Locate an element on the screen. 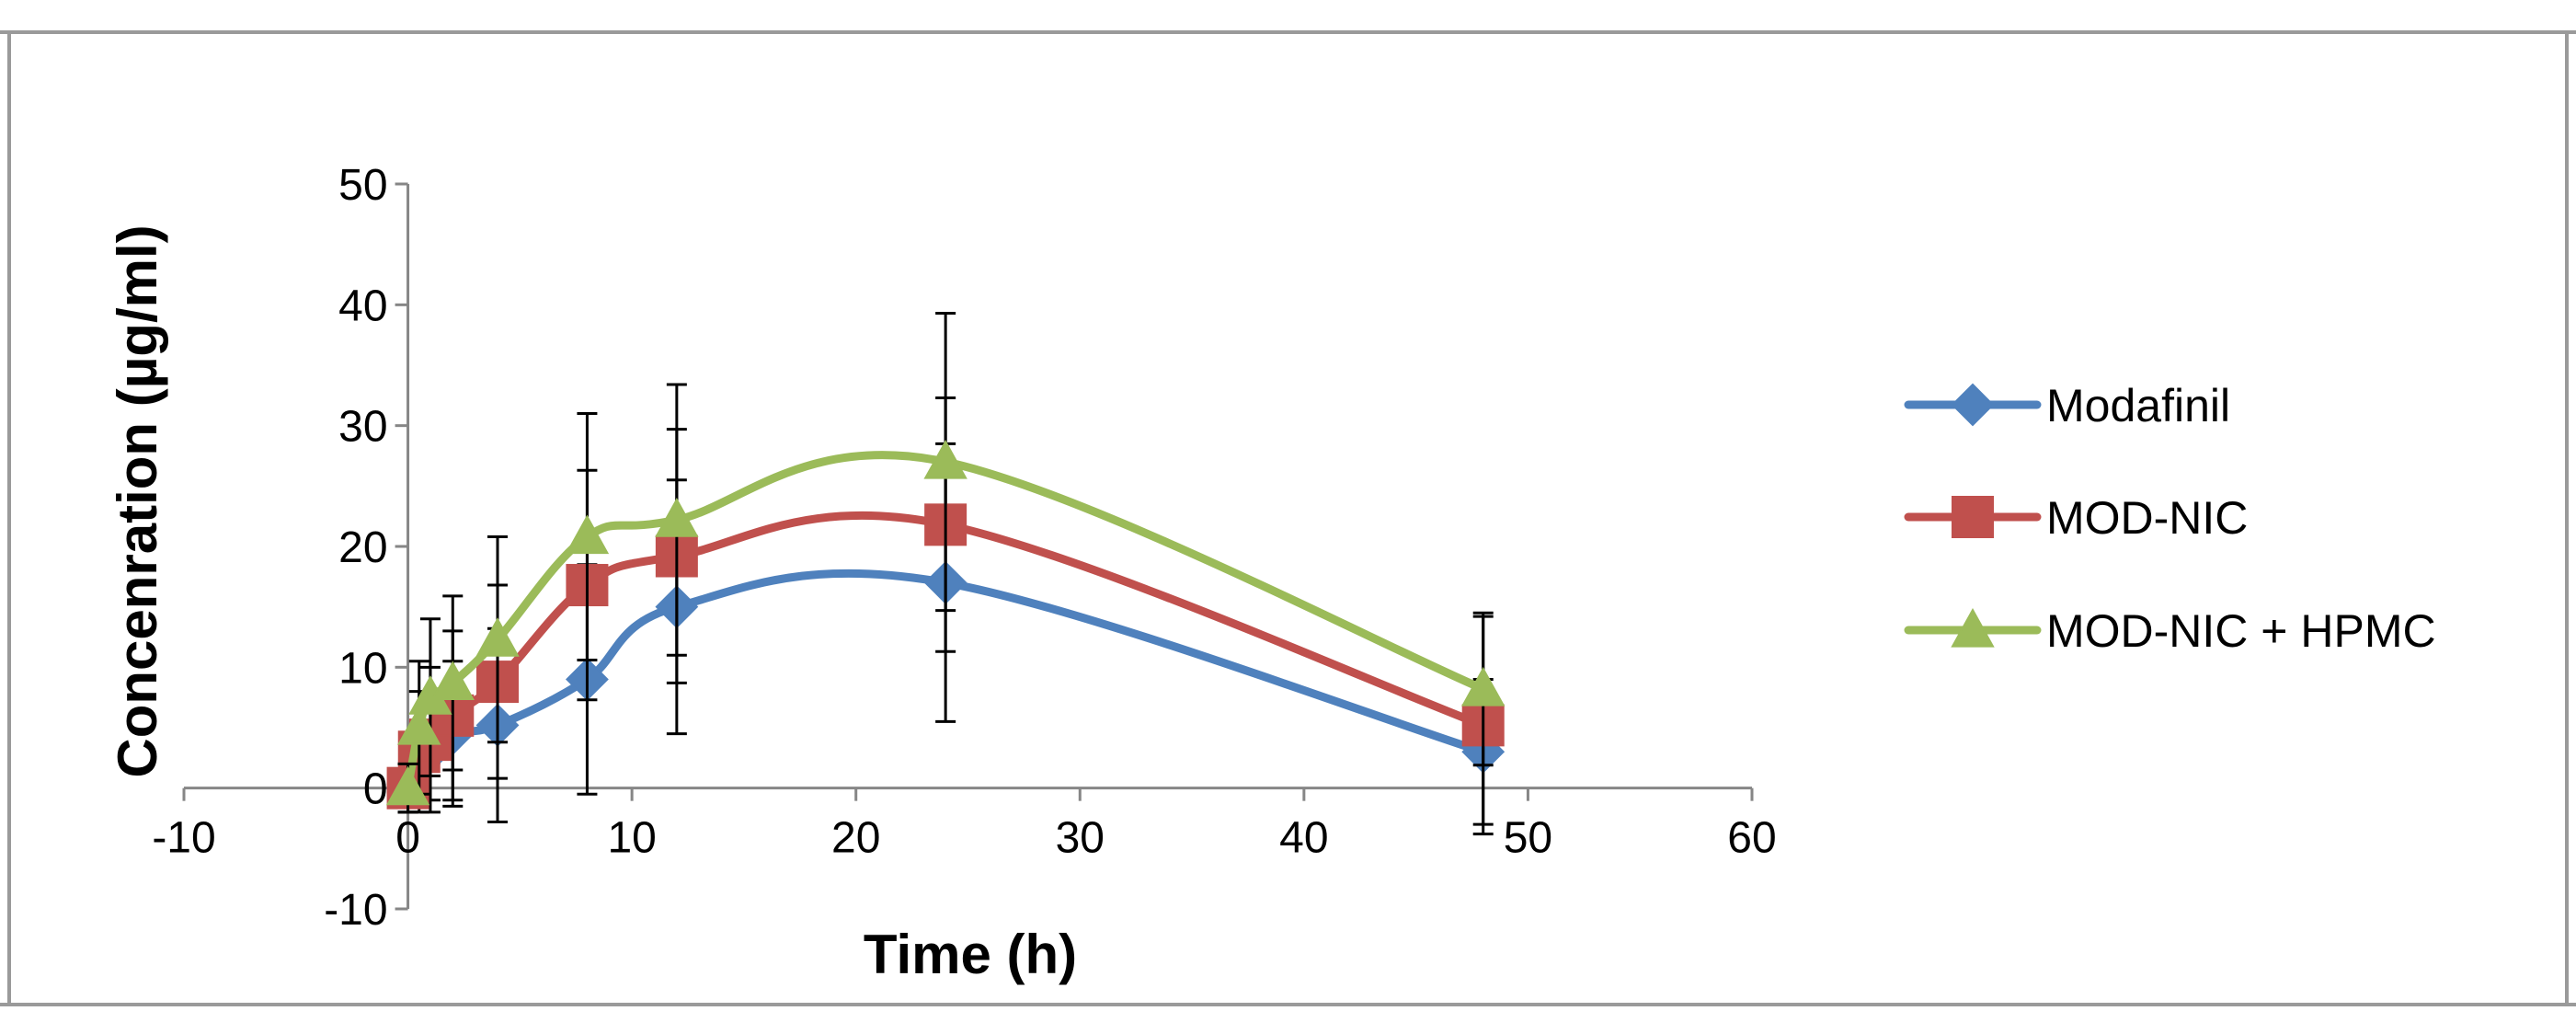 The height and width of the screenshot is (1034, 2576). y-tick-label: 30 is located at coordinates (362, 427).